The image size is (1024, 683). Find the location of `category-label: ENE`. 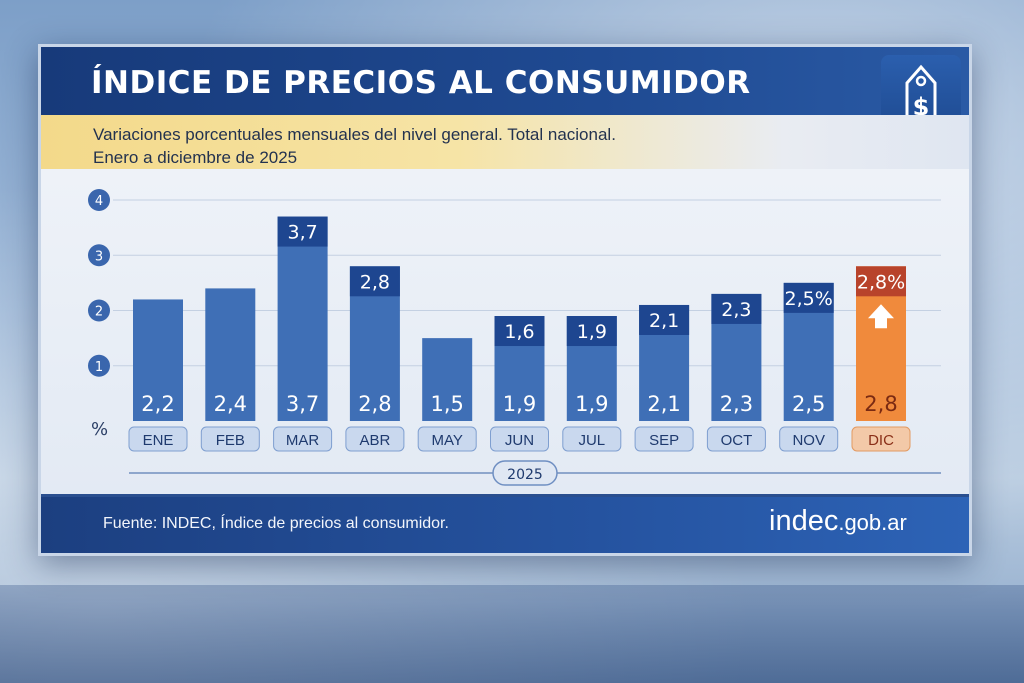

category-label: ENE is located at coordinates (158, 440).